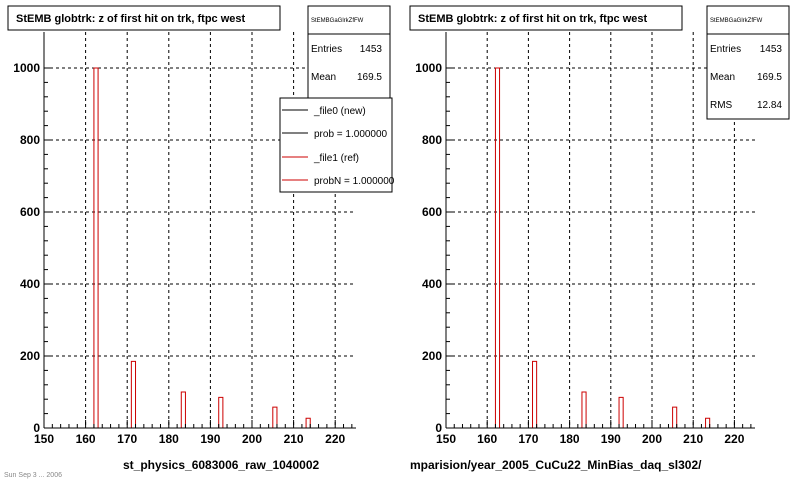  I want to click on right-stats-rms-value: 12.84, so click(769, 105).